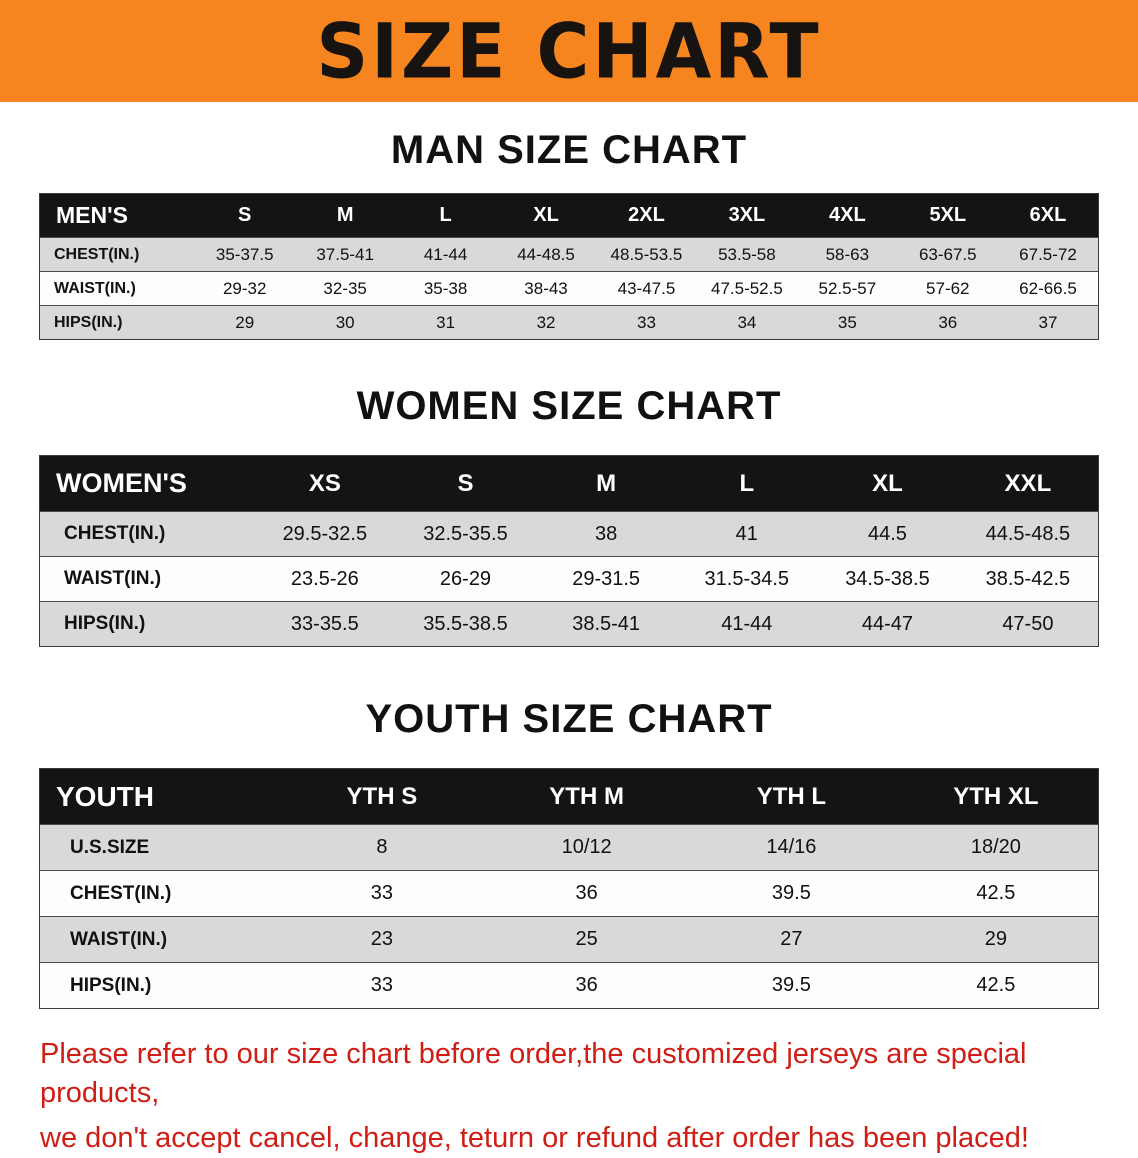 The image size is (1138, 1158). What do you see at coordinates (606, 533) in the screenshot?
I see `size-value-cell: 38` at bounding box center [606, 533].